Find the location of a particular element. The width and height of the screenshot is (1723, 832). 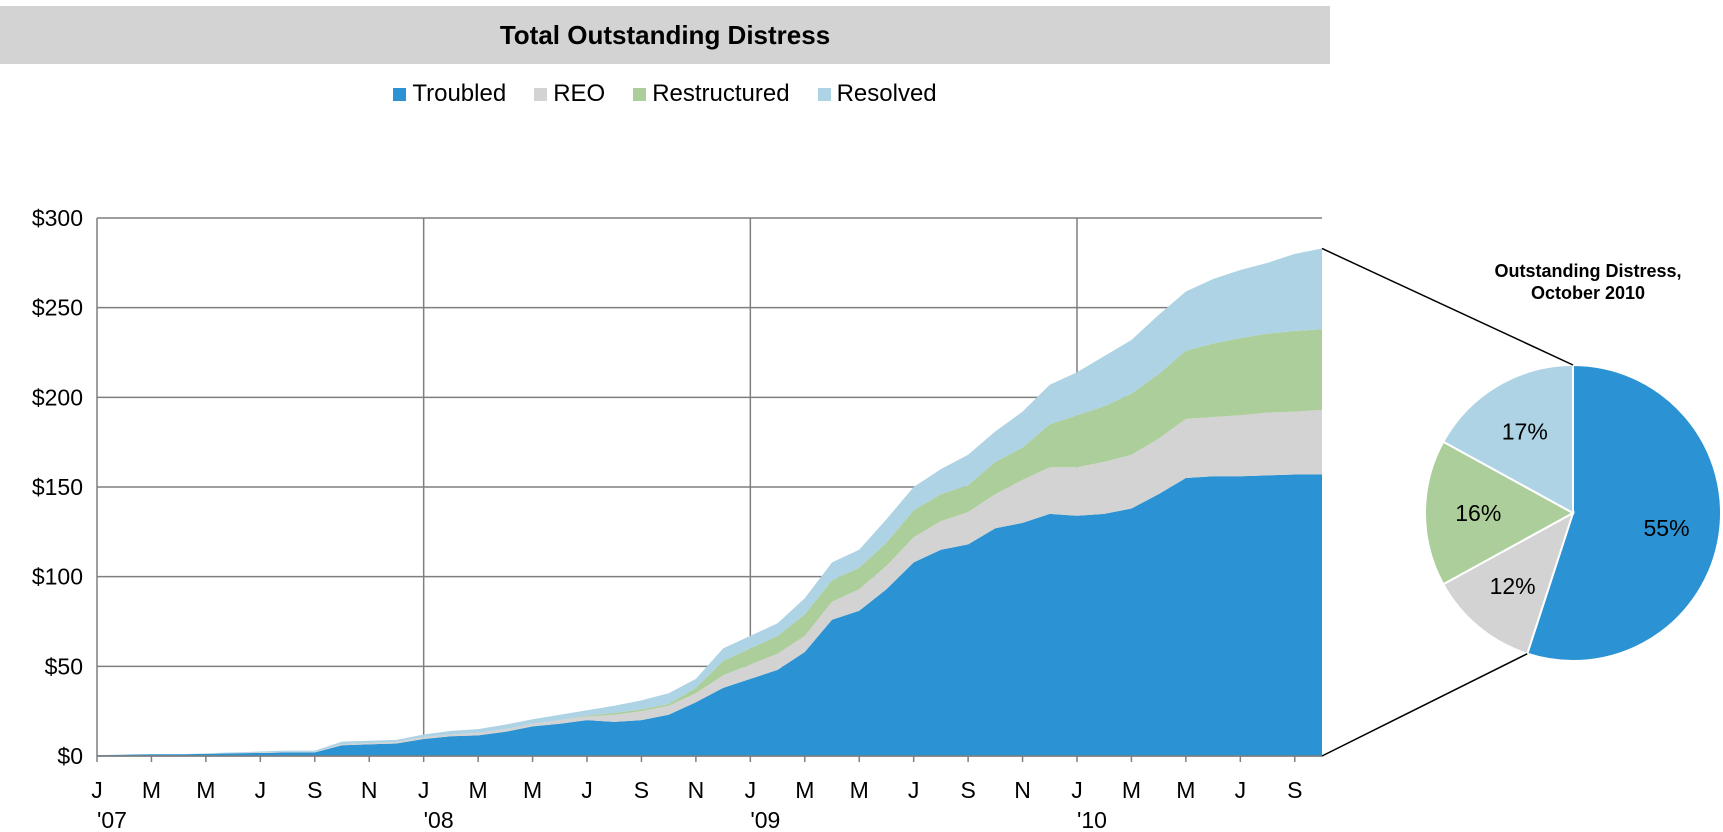

legend-item: REO is located at coordinates (569, 94).